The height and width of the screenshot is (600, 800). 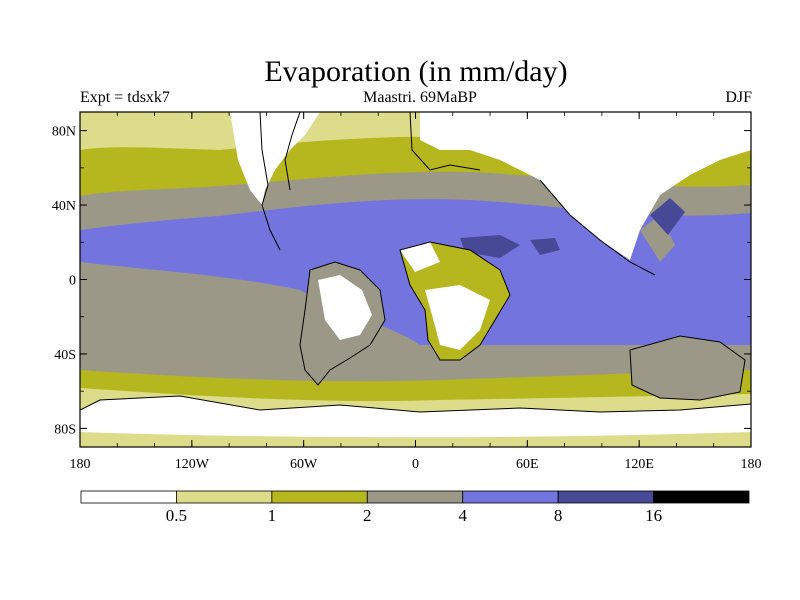 I want to click on lat-tick-label: 0, so click(x=72, y=281).